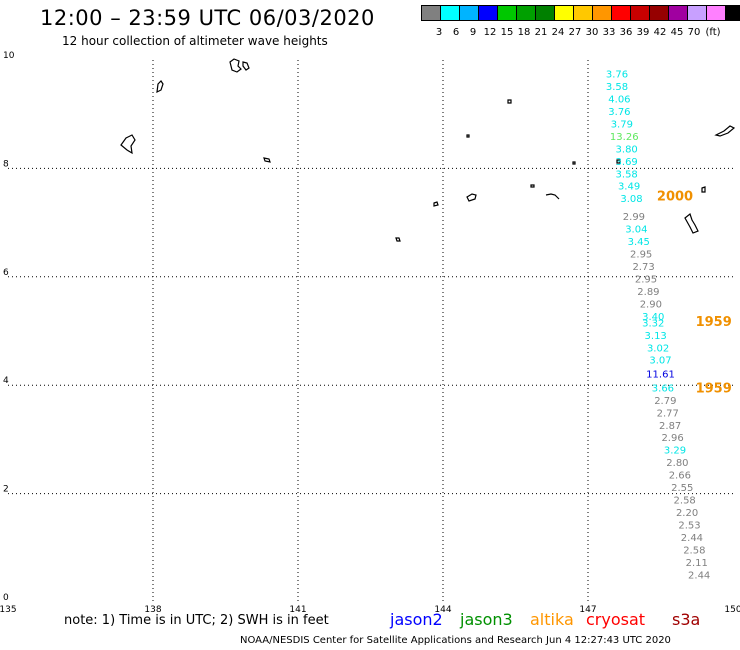 This screenshot has width=740, height=650. What do you see at coordinates (473, 32) in the screenshot?
I see `legend-label: 9` at bounding box center [473, 32].